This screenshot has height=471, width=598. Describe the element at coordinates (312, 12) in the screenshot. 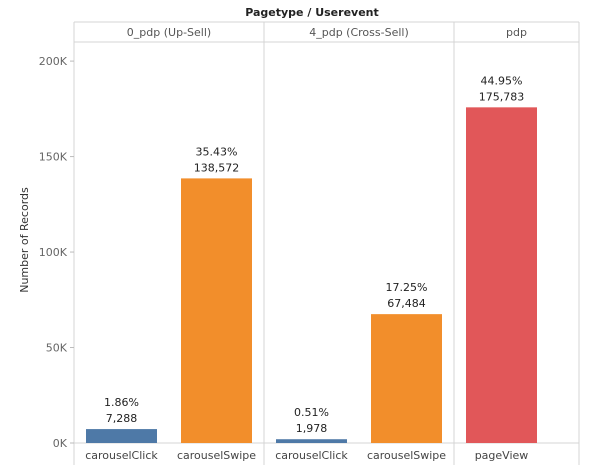

I see `column-header-title: Pagetype / Userevent` at that location.